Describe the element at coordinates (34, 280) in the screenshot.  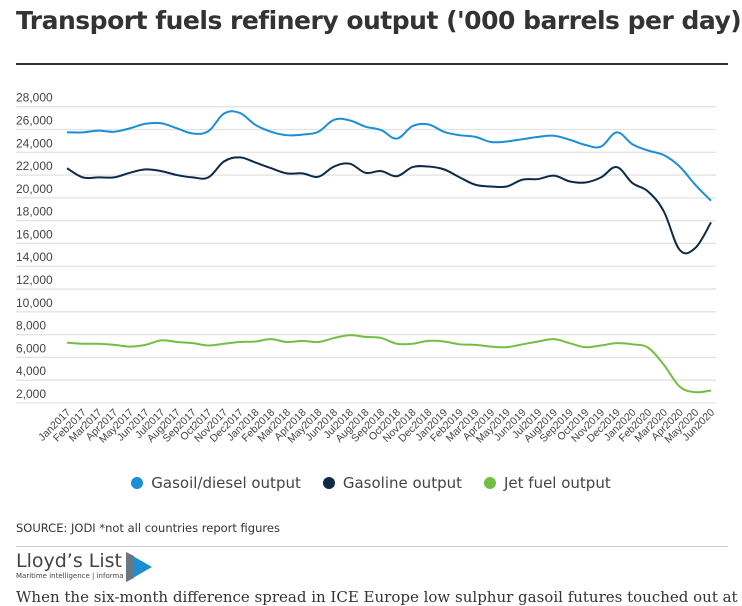
I see `y-tick-label: 12,000` at that location.